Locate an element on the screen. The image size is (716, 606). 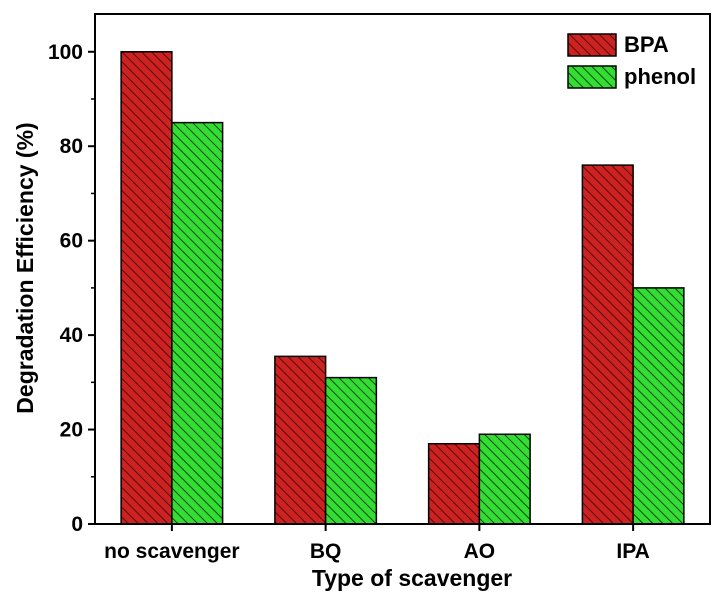
legend-swatch-bpa is located at coordinates (592, 45).